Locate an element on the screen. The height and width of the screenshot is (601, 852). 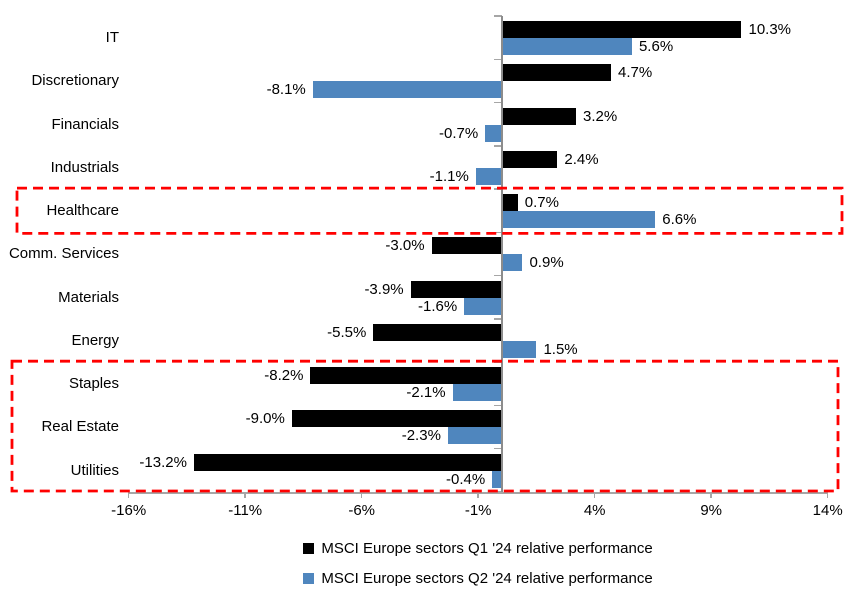
category-label-it: IT is located at coordinates (112, 37).